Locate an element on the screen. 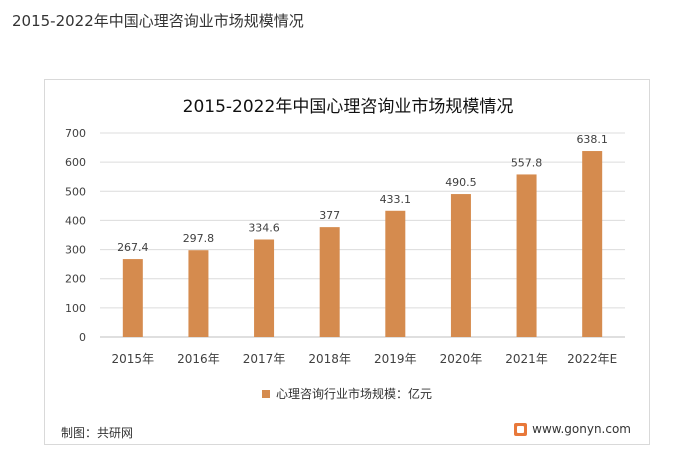 This screenshot has height=463, width=676. site-url: www.gonyn.com is located at coordinates (581, 429).